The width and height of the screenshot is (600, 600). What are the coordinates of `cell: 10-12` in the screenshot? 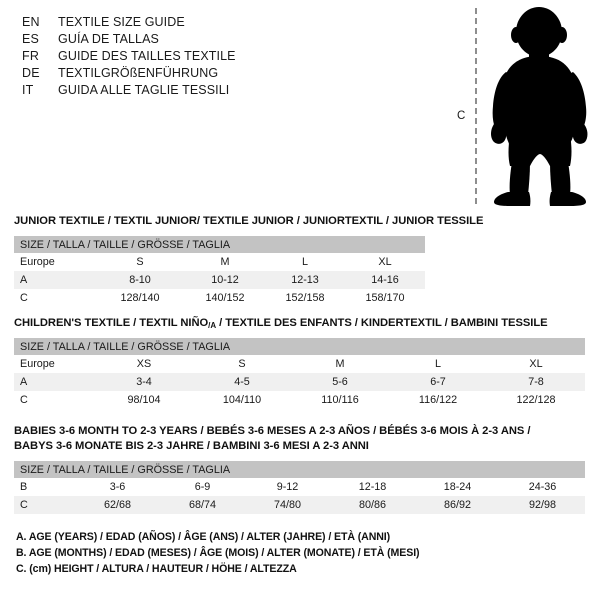 It's located at (225, 280).